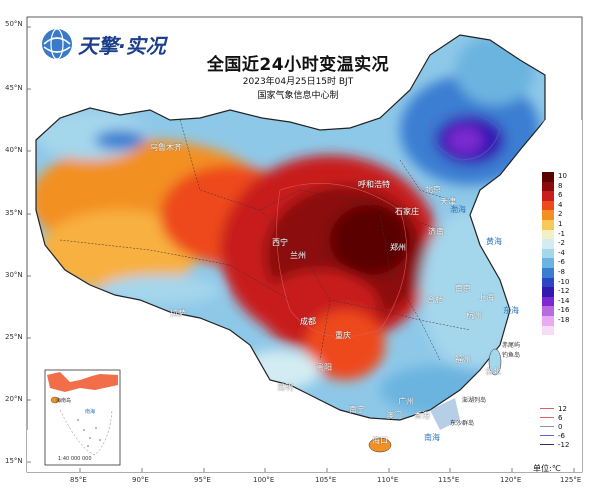  I want to click on place-label: 广州, so click(406, 401).